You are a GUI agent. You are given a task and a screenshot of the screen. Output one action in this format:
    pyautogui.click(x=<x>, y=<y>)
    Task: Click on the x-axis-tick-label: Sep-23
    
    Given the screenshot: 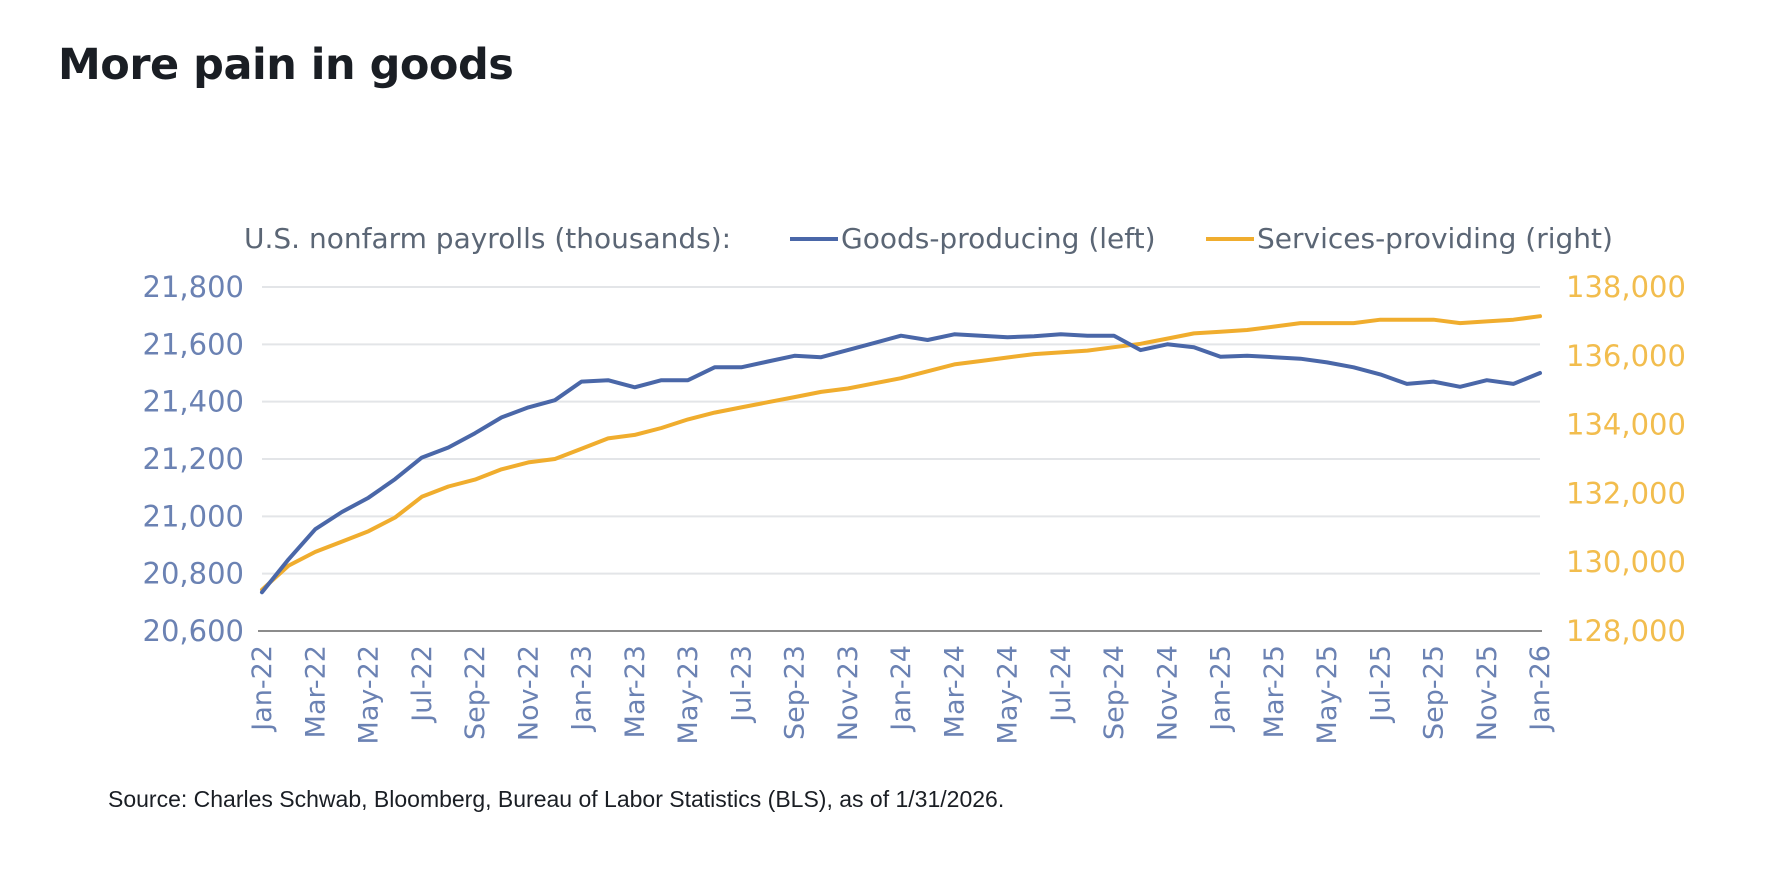 What is the action you would take?
    pyautogui.click(x=795, y=692)
    